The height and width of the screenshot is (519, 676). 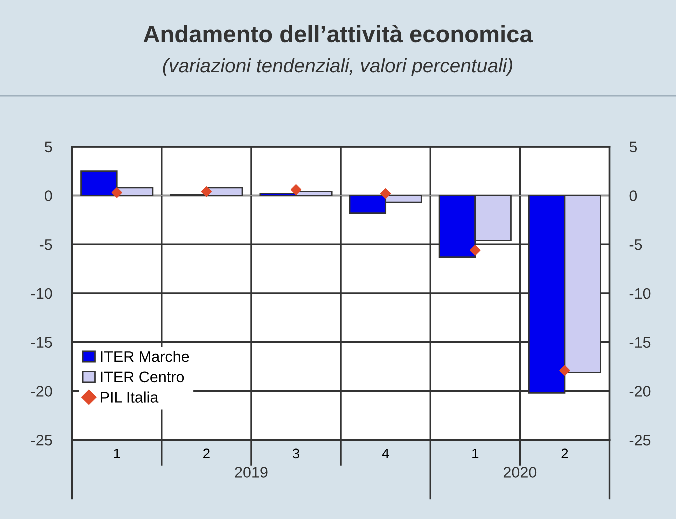 I want to click on y2-tick-label: -25, so click(x=640, y=440).